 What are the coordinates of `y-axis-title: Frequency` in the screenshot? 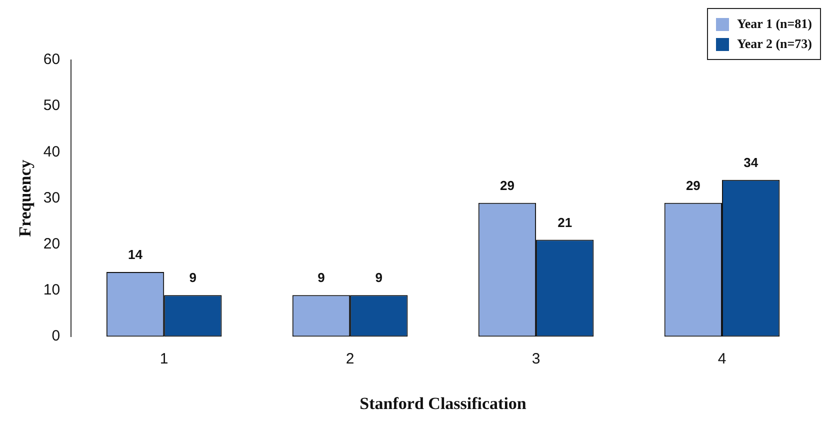 It's located at (25, 198).